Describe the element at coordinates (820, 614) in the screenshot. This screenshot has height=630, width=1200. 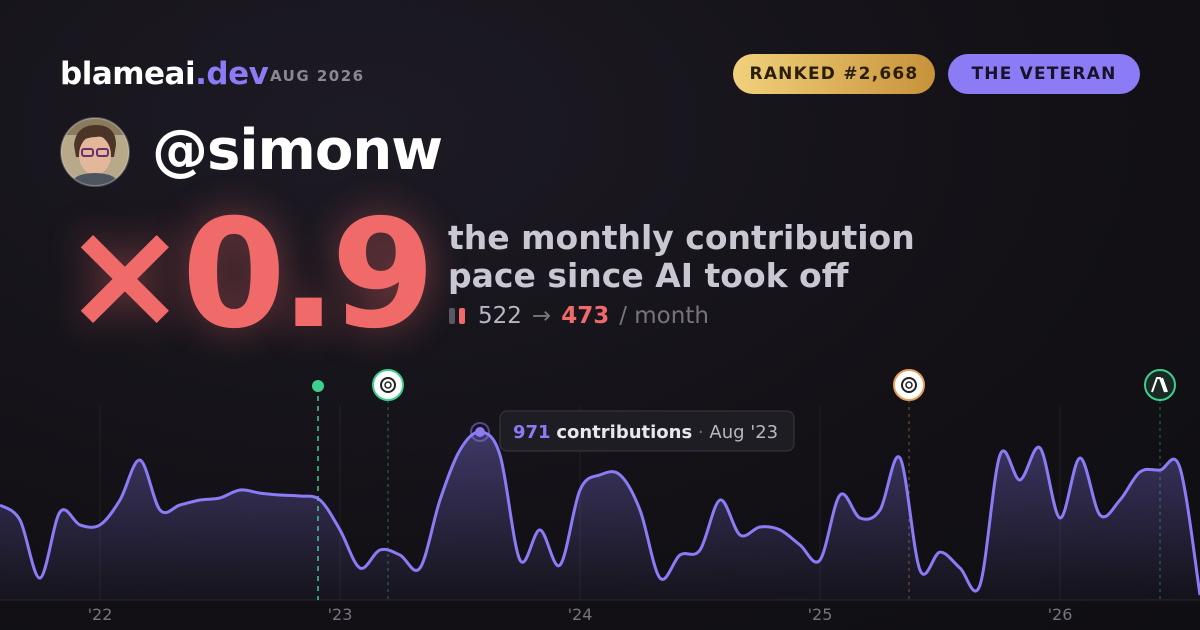
I see `x-tick-label: '25` at that location.